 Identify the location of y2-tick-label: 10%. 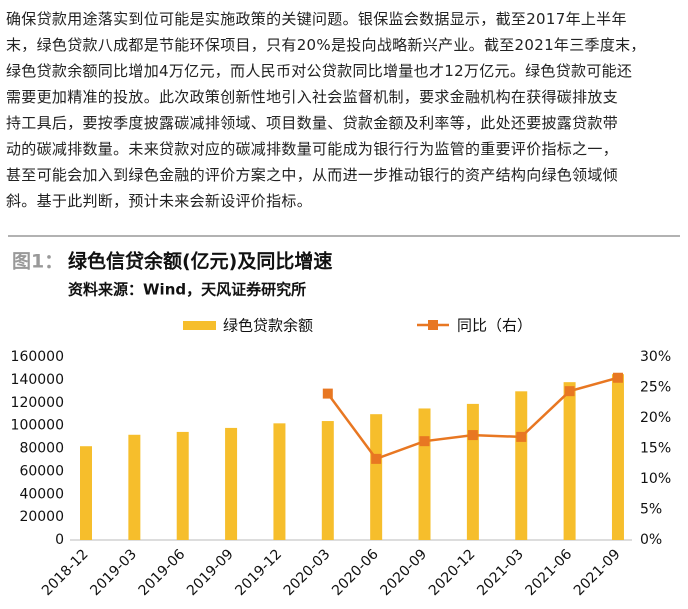
(655, 479).